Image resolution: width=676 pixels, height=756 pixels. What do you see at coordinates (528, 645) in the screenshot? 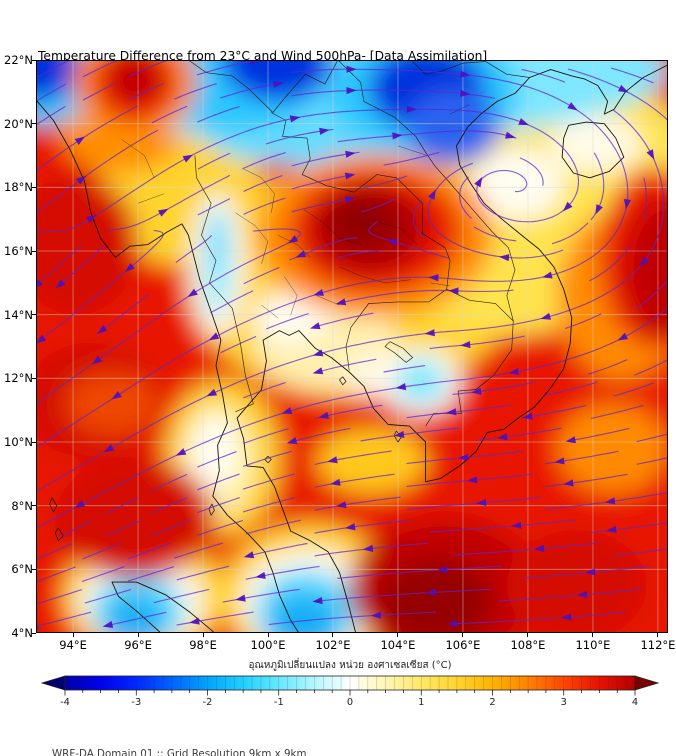
I see `lon-tick-label: 108°E` at bounding box center [528, 645].